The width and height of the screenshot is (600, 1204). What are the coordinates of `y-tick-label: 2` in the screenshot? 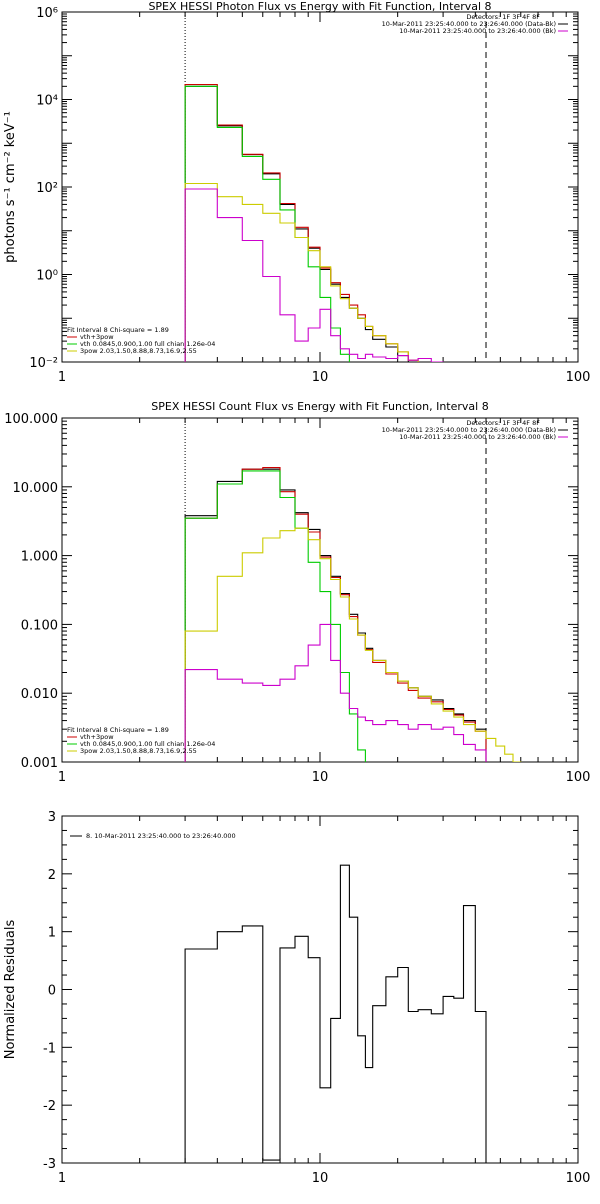 It's located at (52, 875).